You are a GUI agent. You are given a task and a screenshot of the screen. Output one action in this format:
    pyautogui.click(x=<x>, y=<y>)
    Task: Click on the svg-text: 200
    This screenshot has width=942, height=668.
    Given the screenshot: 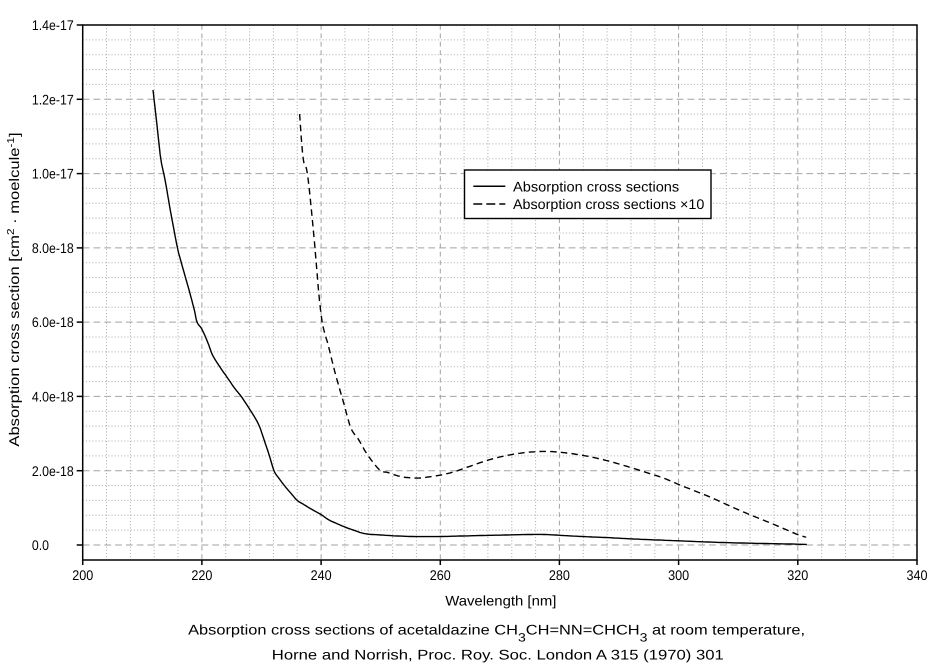 What is the action you would take?
    pyautogui.click(x=82, y=575)
    